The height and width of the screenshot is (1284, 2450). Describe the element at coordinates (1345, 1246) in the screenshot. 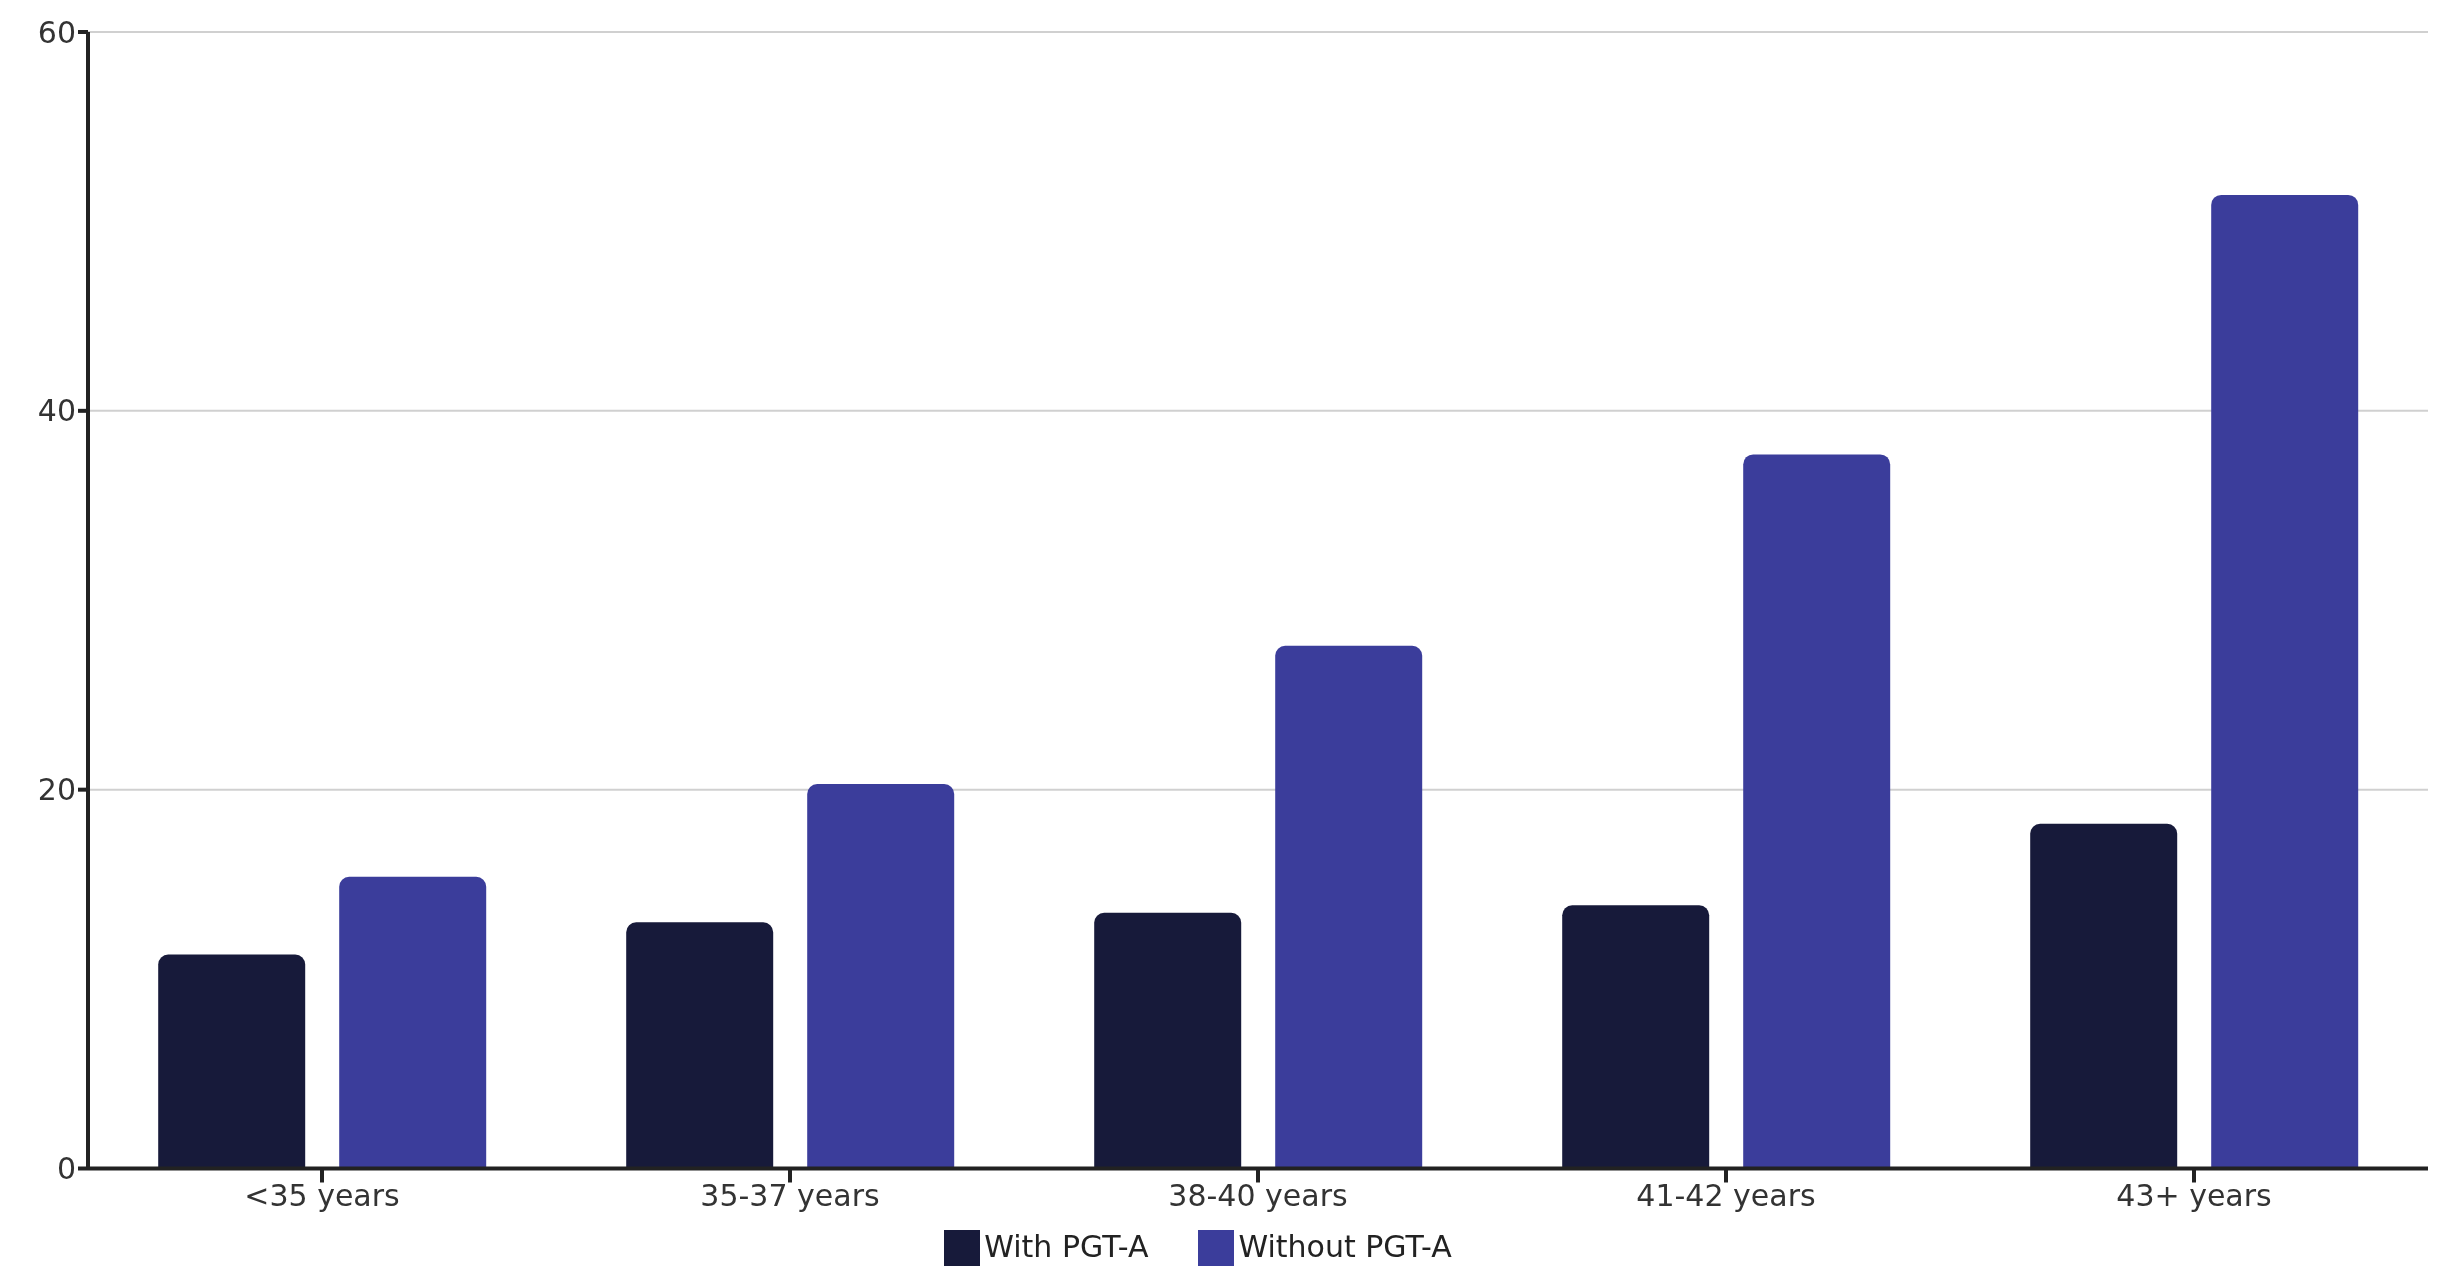

I see `legend-label: Without PGT-A` at that location.